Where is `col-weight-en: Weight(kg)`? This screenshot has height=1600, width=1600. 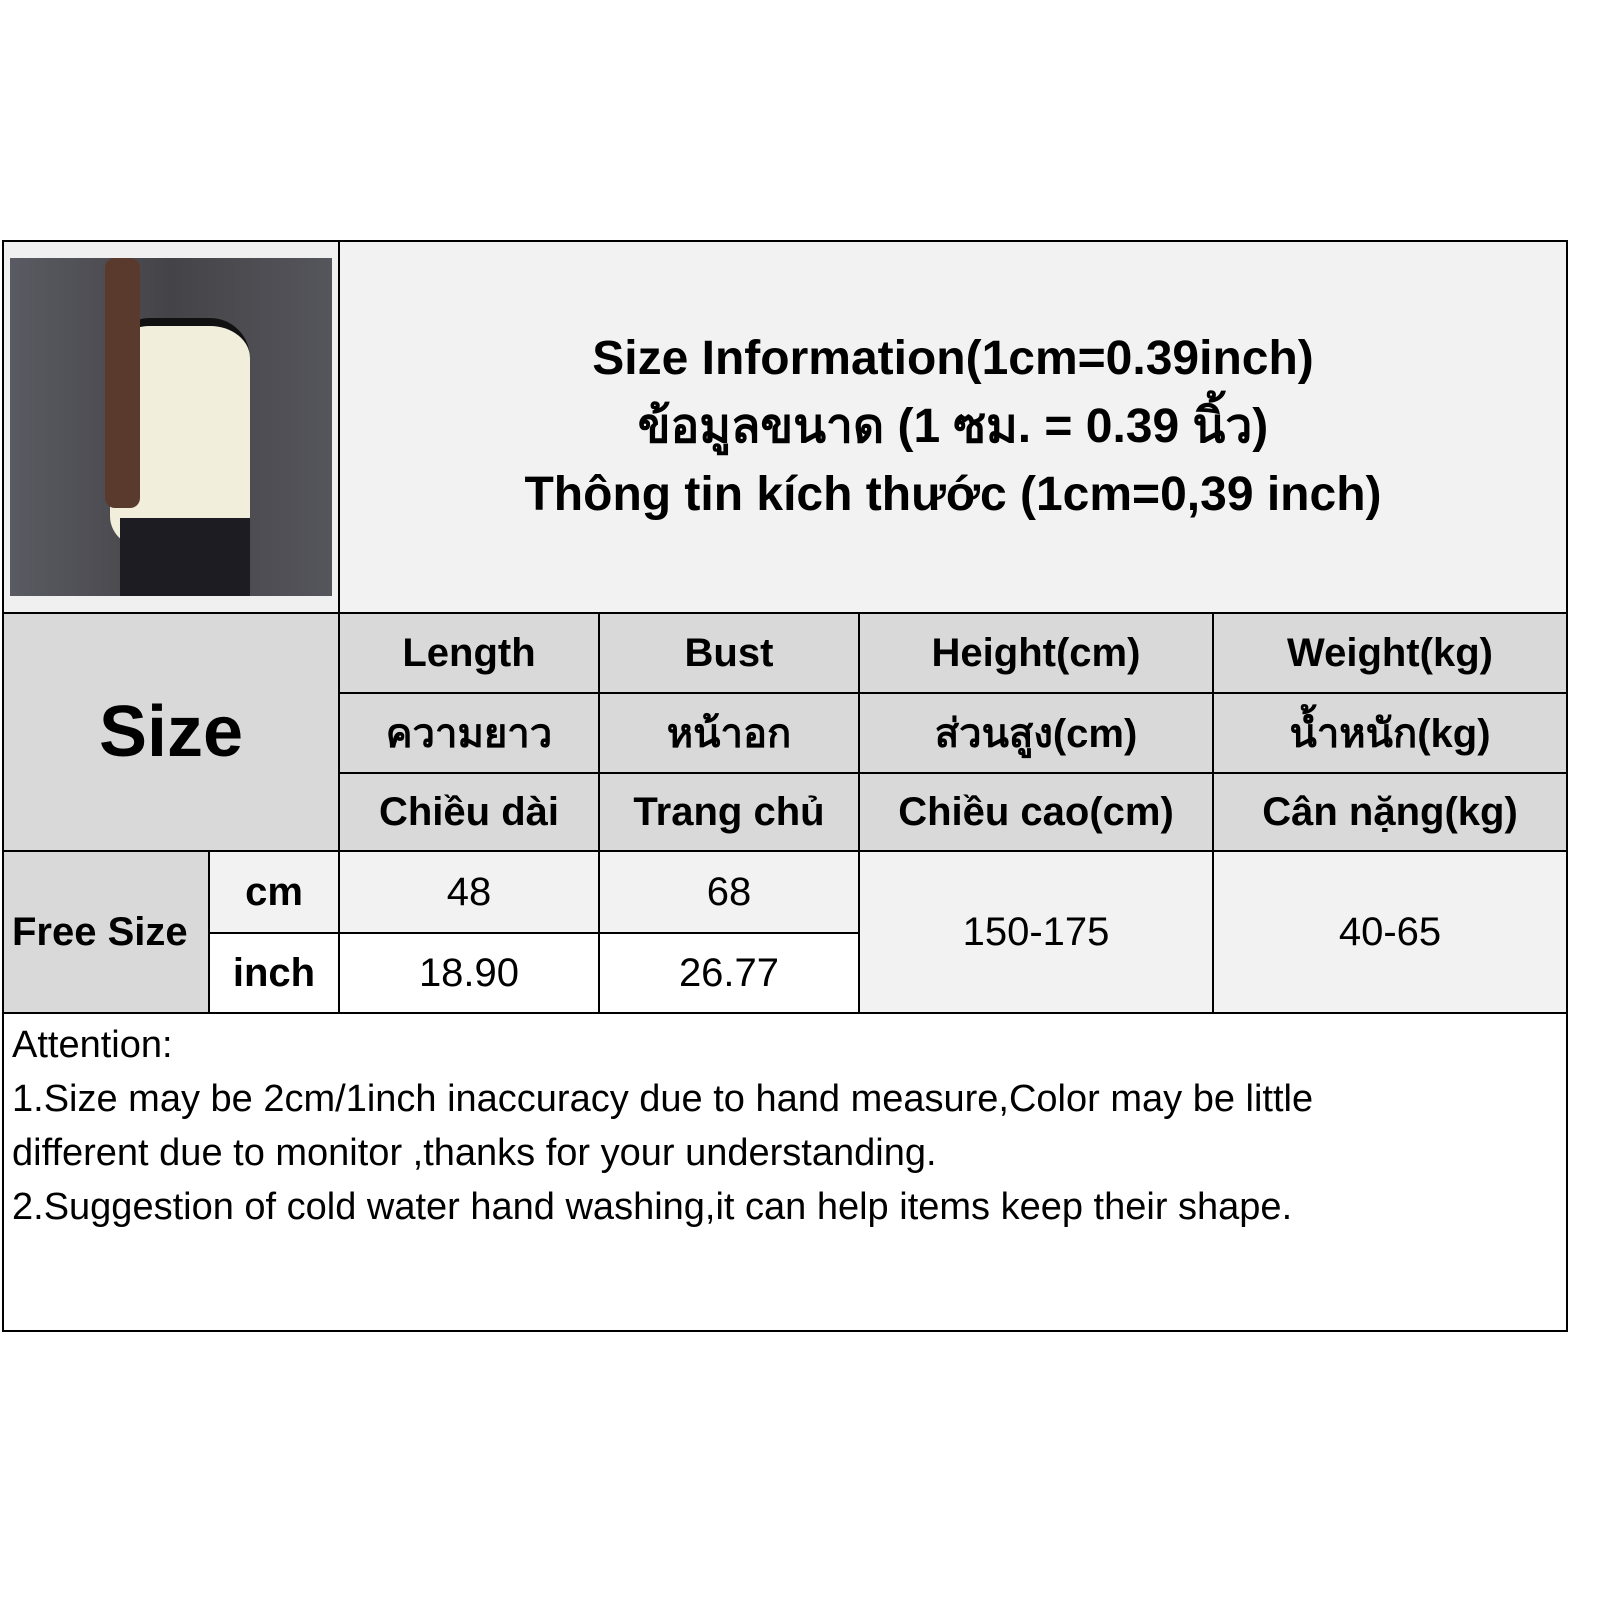 col-weight-en: Weight(kg) is located at coordinates (1390, 653).